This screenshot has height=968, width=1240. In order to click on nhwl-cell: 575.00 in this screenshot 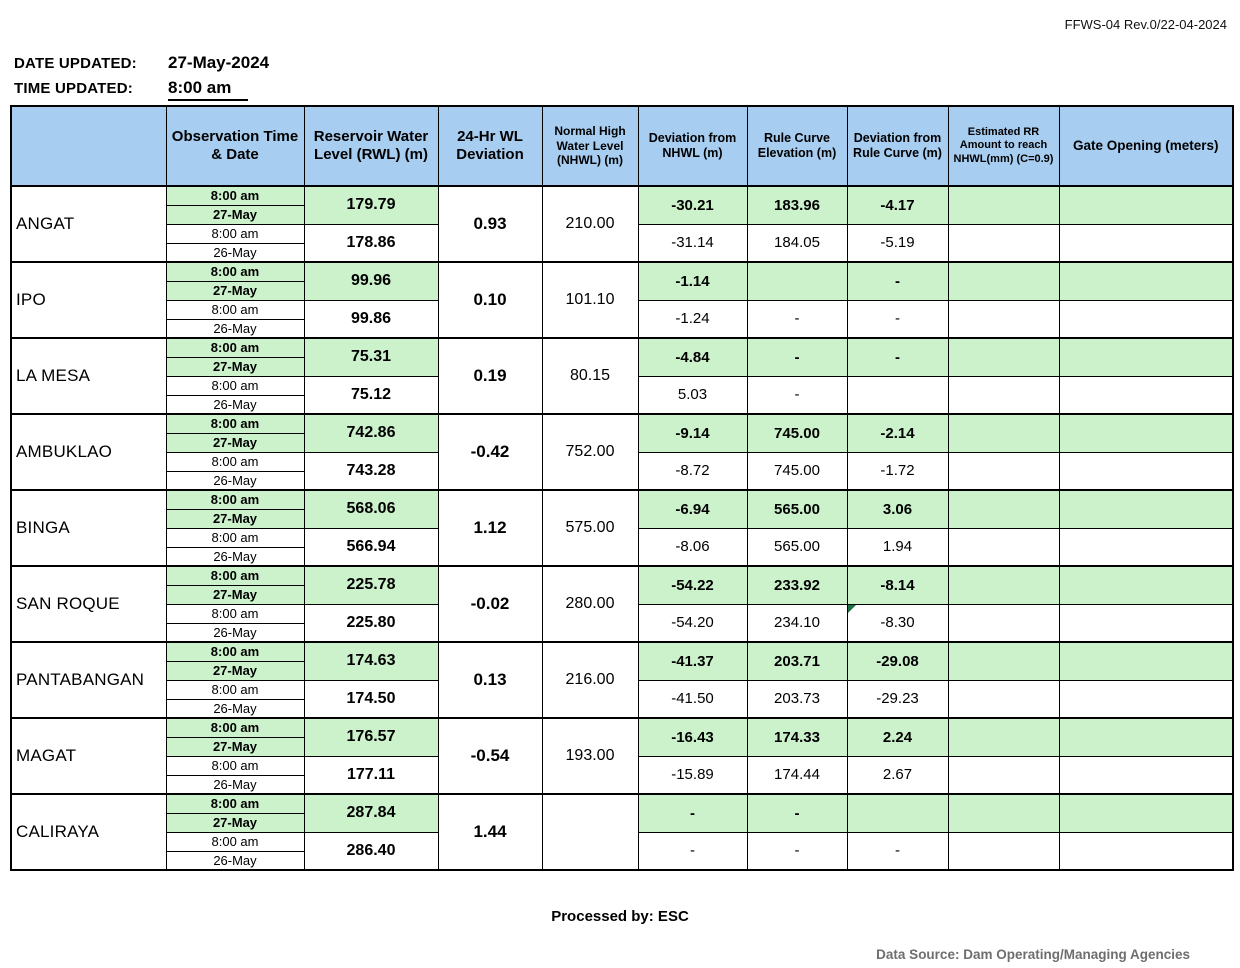, I will do `click(590, 528)`.